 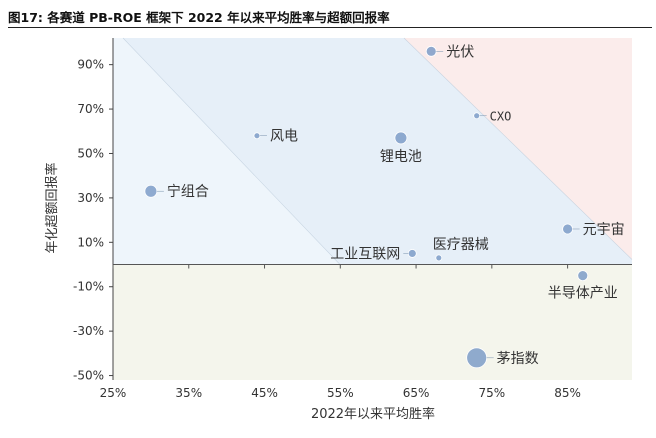 I want to click on y-tick-label: 50%, so click(x=90, y=153).